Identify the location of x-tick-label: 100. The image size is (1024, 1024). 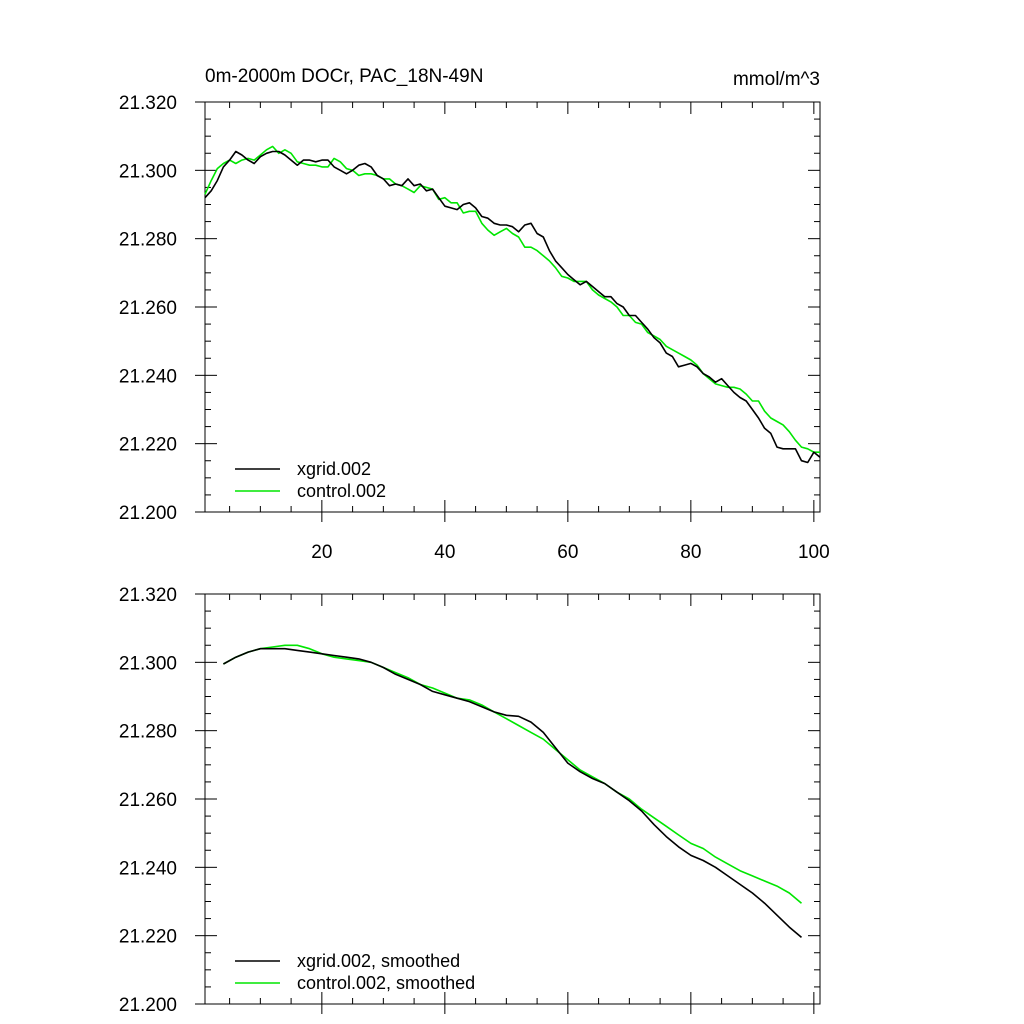
(814, 552).